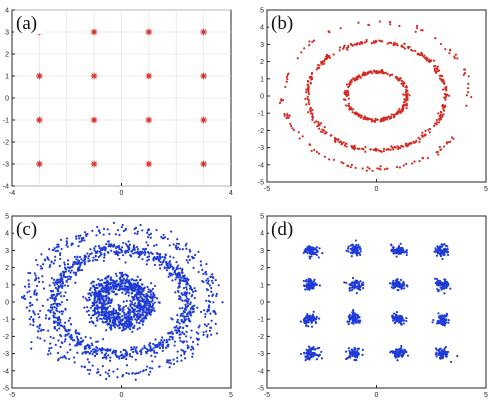  I want to click on y-tick-label: -4, so click(6, 371).